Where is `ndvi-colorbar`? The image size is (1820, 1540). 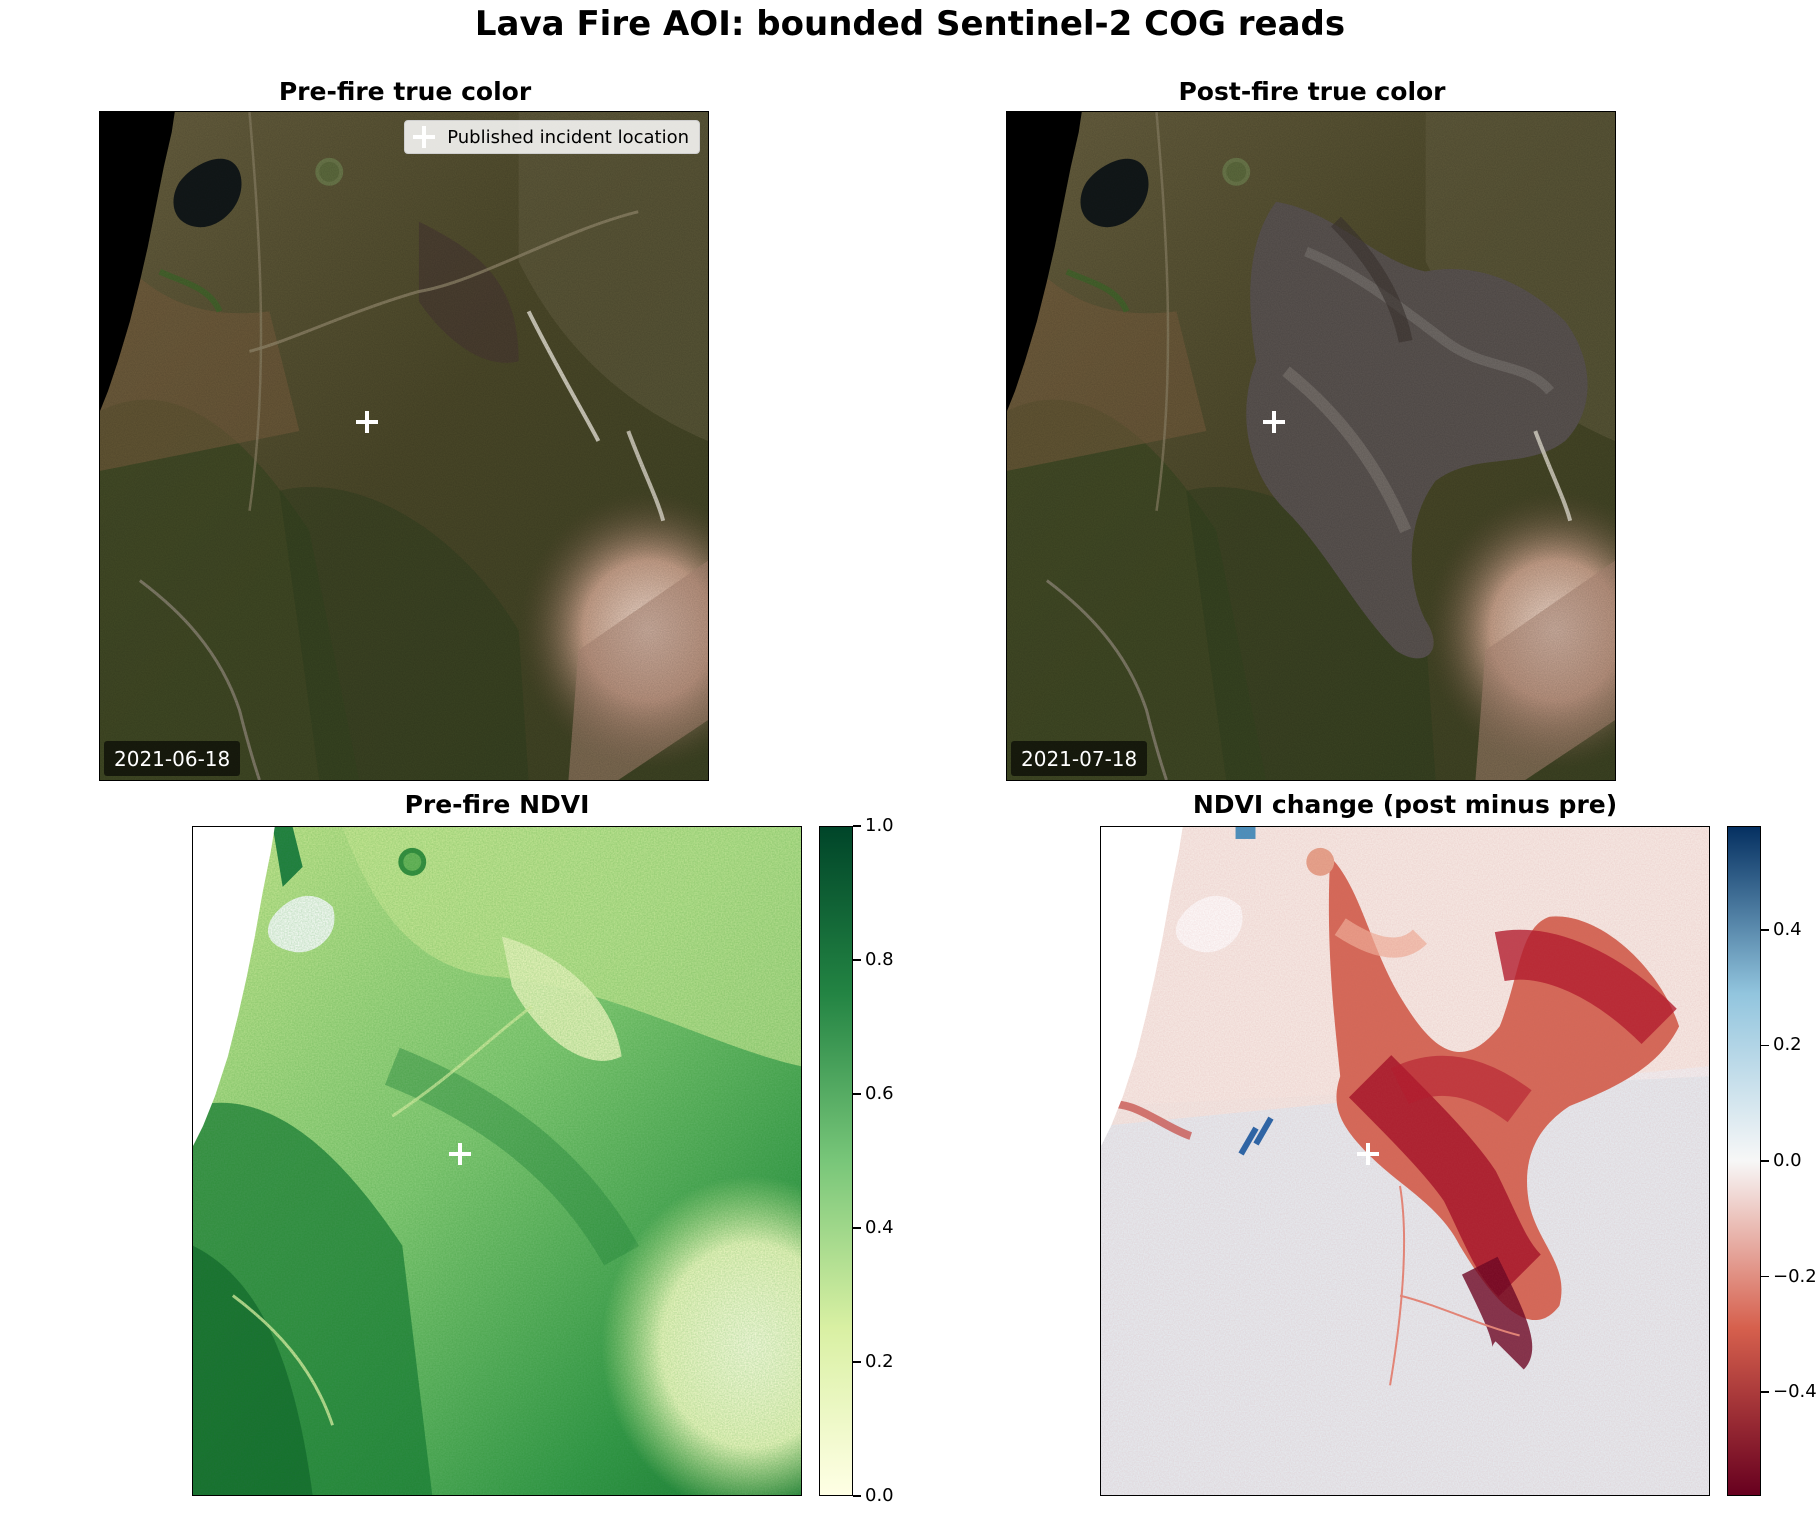 ndvi-colorbar is located at coordinates (836, 1161).